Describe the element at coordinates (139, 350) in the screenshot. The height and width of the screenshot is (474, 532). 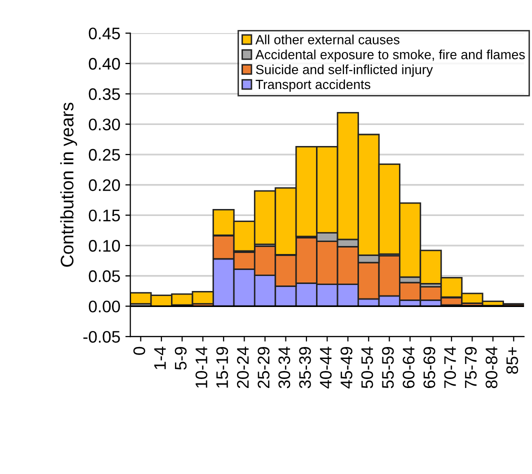
I see `x-tick-label: 0` at that location.